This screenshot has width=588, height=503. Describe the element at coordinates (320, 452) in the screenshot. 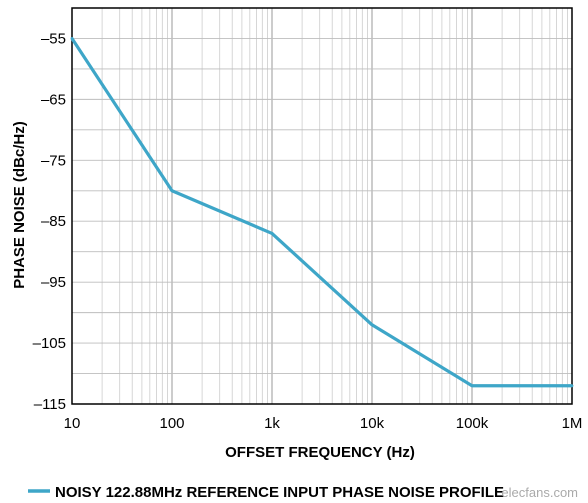

I see `x-axis-title: OFFSET FREQUENCY (Hz)` at that location.